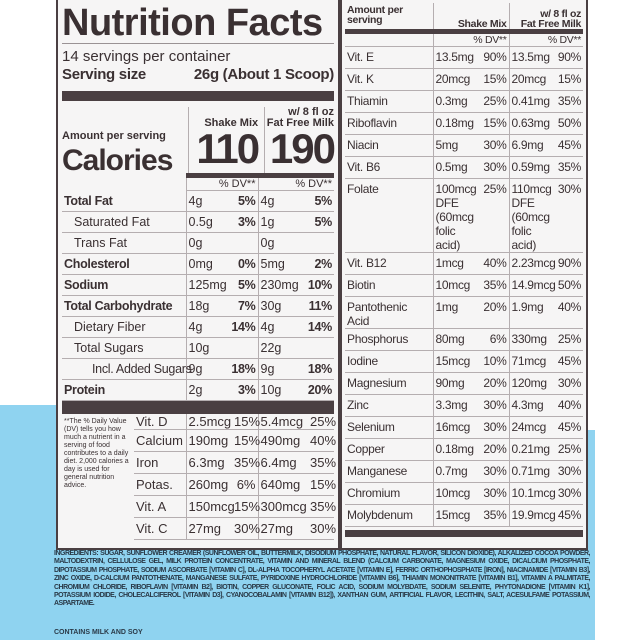 This screenshot has height=640, width=640. What do you see at coordinates (127, 369) in the screenshot?
I see `nutrient-name: Incl. Added Sugars` at bounding box center [127, 369].